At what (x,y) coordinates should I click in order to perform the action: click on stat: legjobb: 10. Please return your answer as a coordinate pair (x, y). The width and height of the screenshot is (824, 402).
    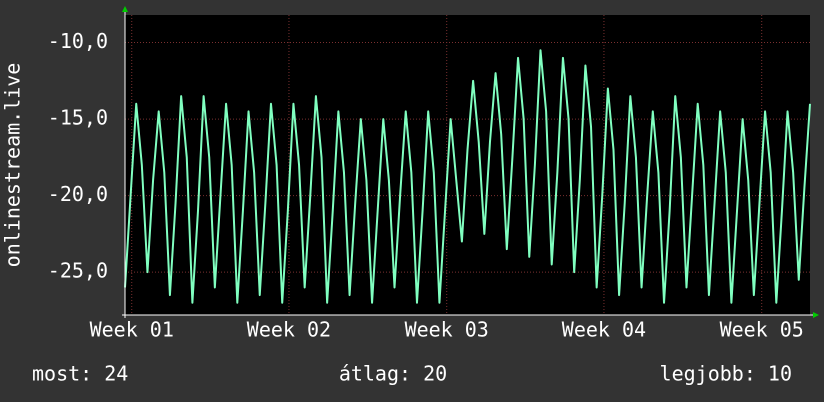
    Looking at the image, I should click on (726, 374).